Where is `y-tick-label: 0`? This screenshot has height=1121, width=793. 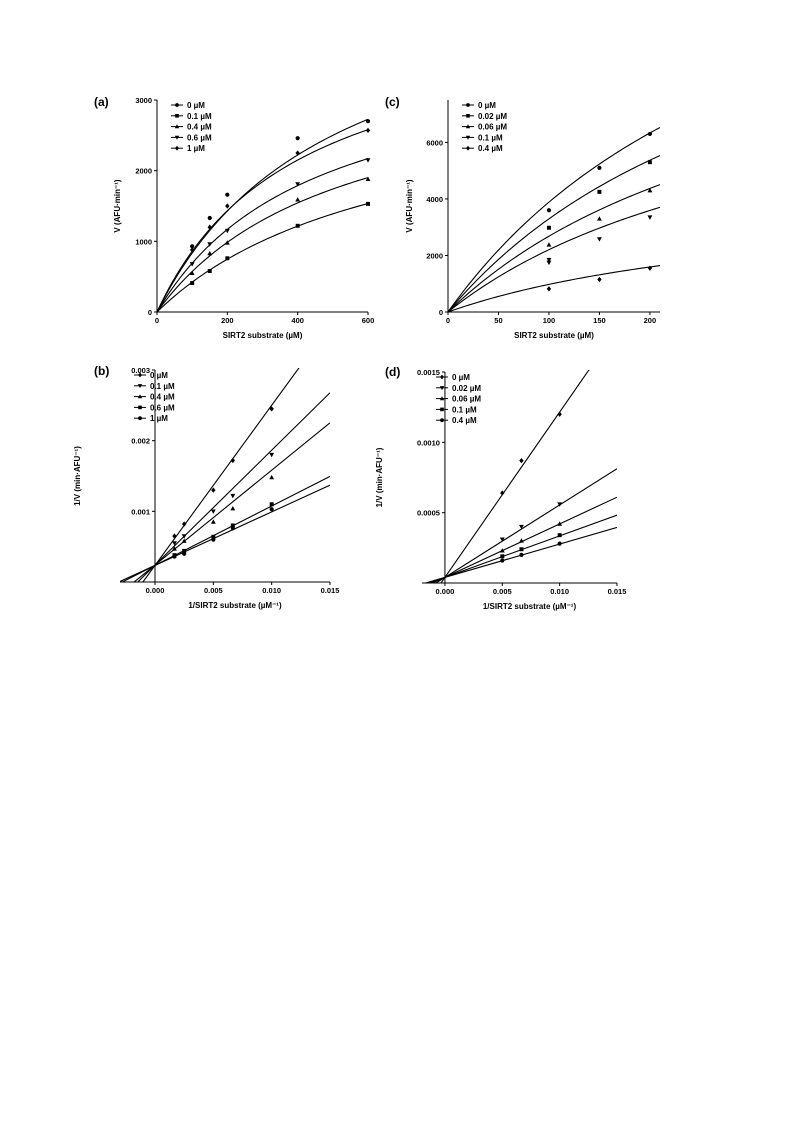
y-tick-label: 0 is located at coordinates (441, 312).